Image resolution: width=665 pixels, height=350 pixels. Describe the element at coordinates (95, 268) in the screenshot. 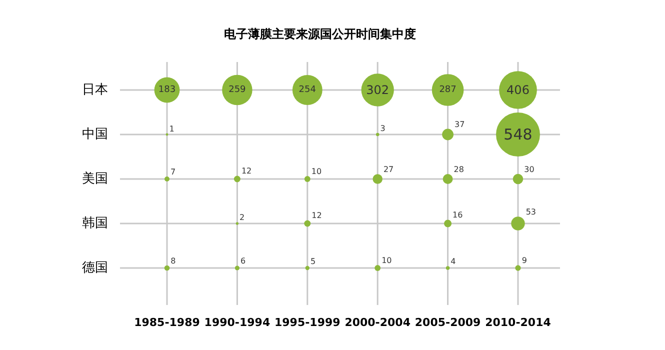

I see `y-tick-label: 德国` at that location.